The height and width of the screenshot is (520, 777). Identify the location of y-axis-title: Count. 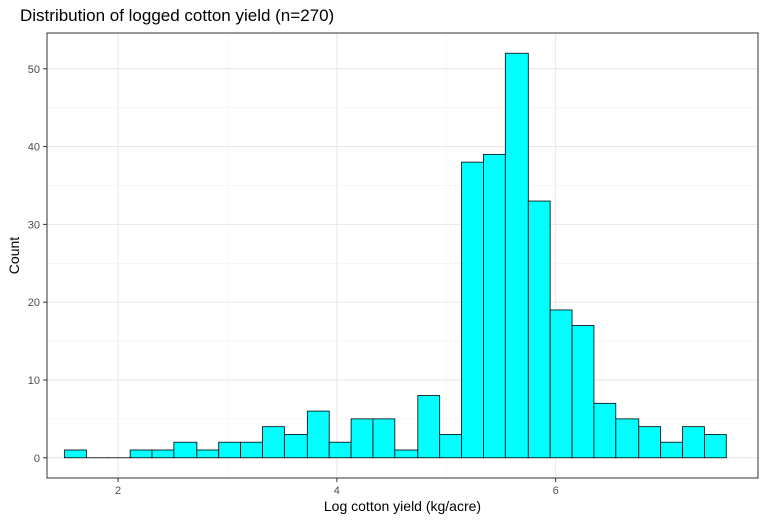
(14, 255).